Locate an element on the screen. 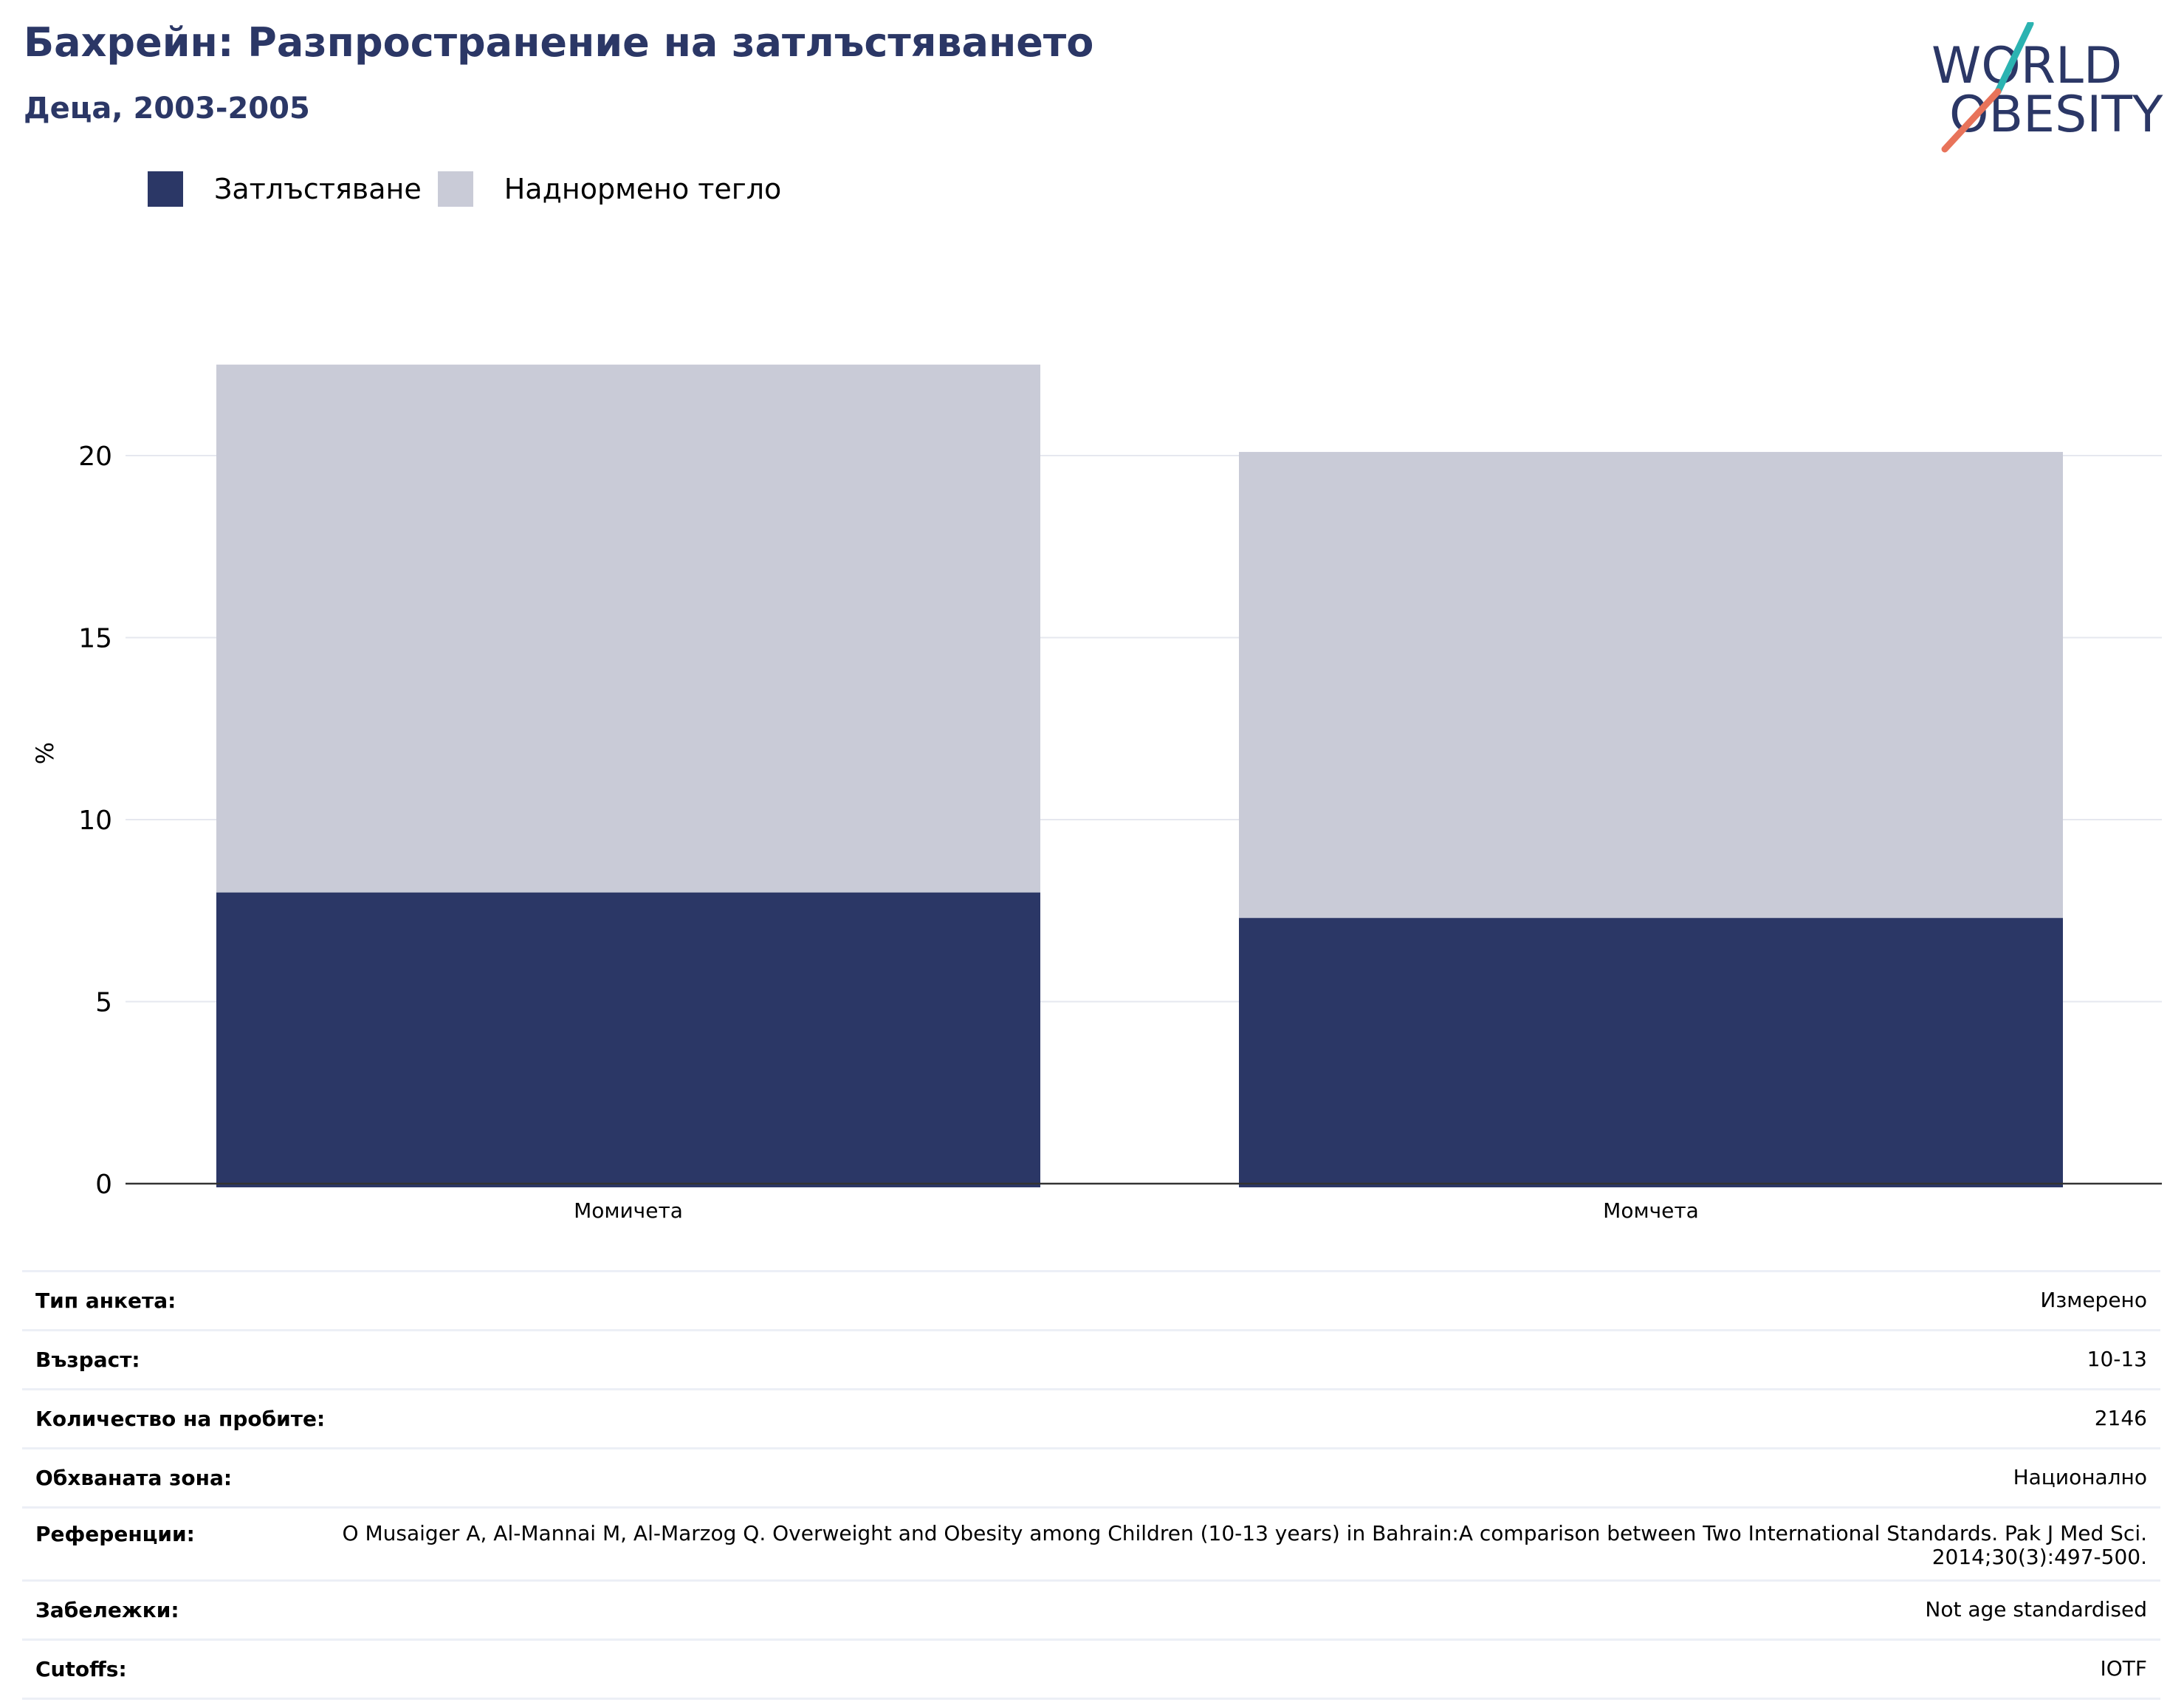 The height and width of the screenshot is (1702, 2184). info-row: Cutoffs: IOTF is located at coordinates (1091, 1670).